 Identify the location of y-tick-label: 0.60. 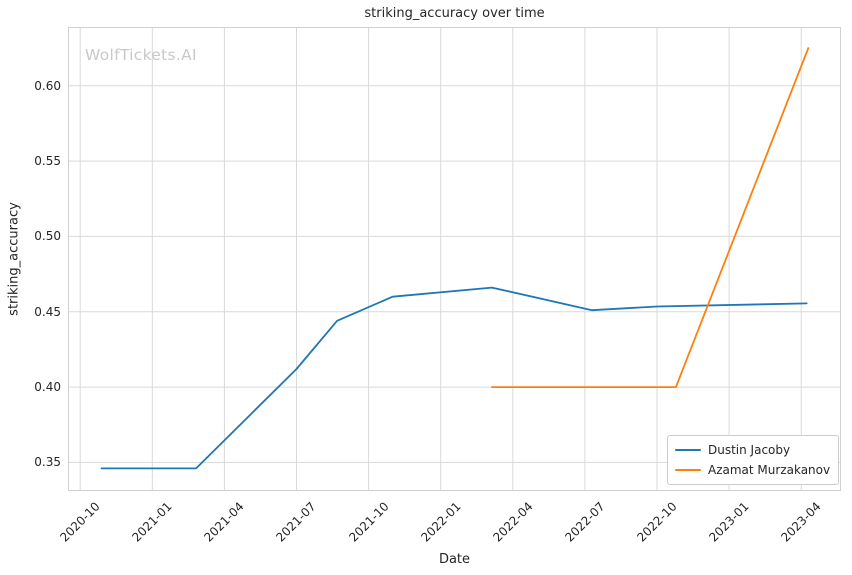
(47, 86).